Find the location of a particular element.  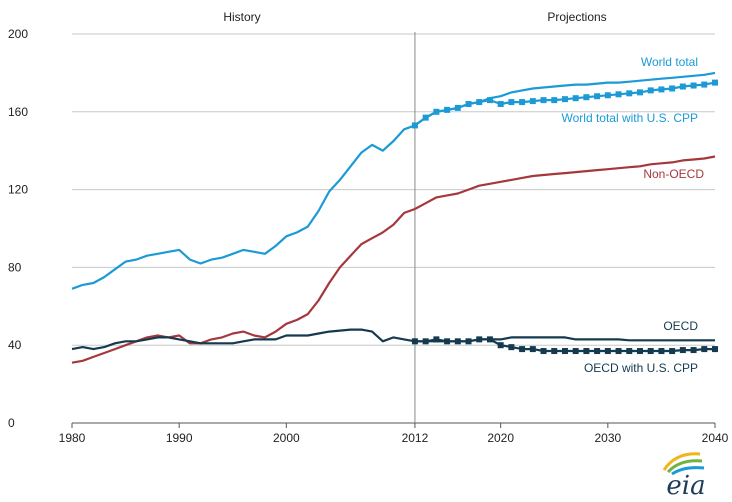

projections-header: Projections is located at coordinates (576, 17).